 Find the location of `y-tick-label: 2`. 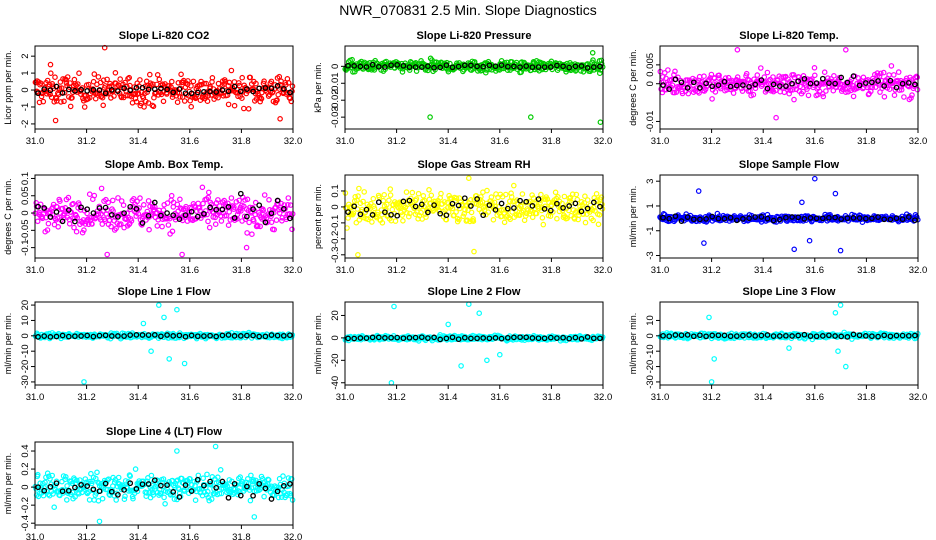

y-tick-label: 2 is located at coordinates (25, 56).